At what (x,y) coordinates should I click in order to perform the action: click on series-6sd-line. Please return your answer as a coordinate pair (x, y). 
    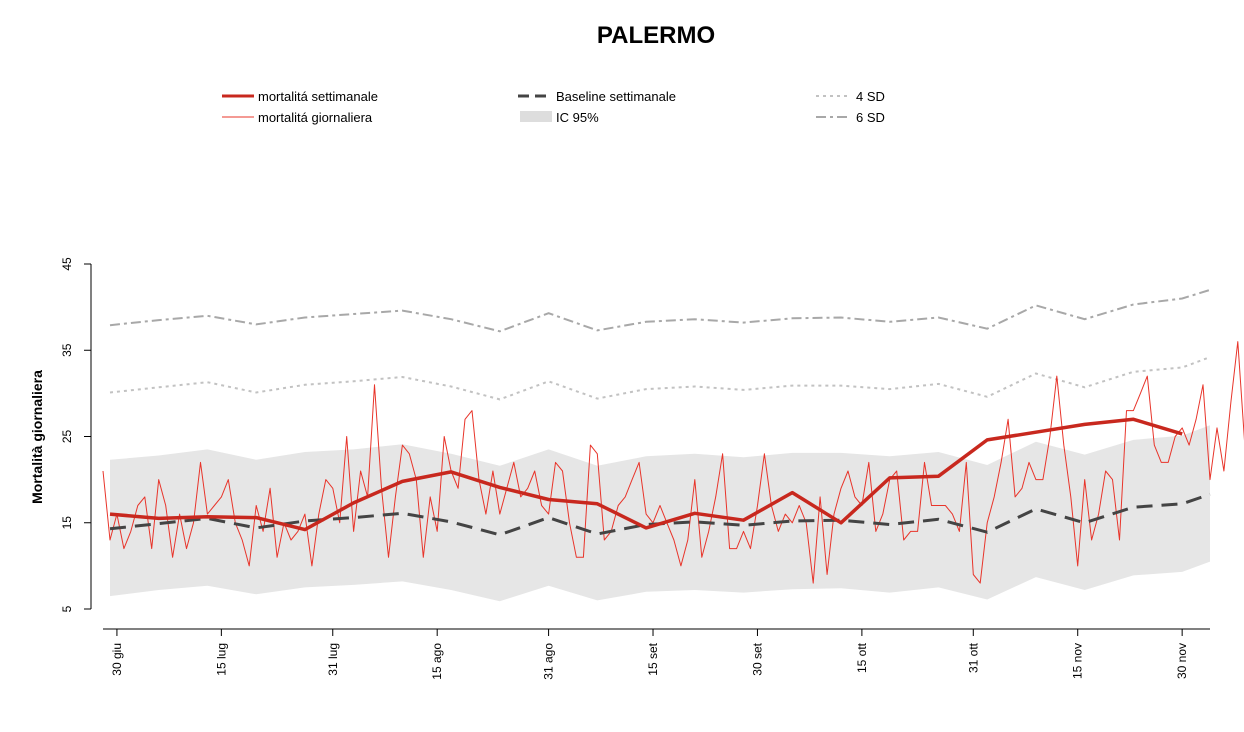
    Looking at the image, I should click on (660, 310).